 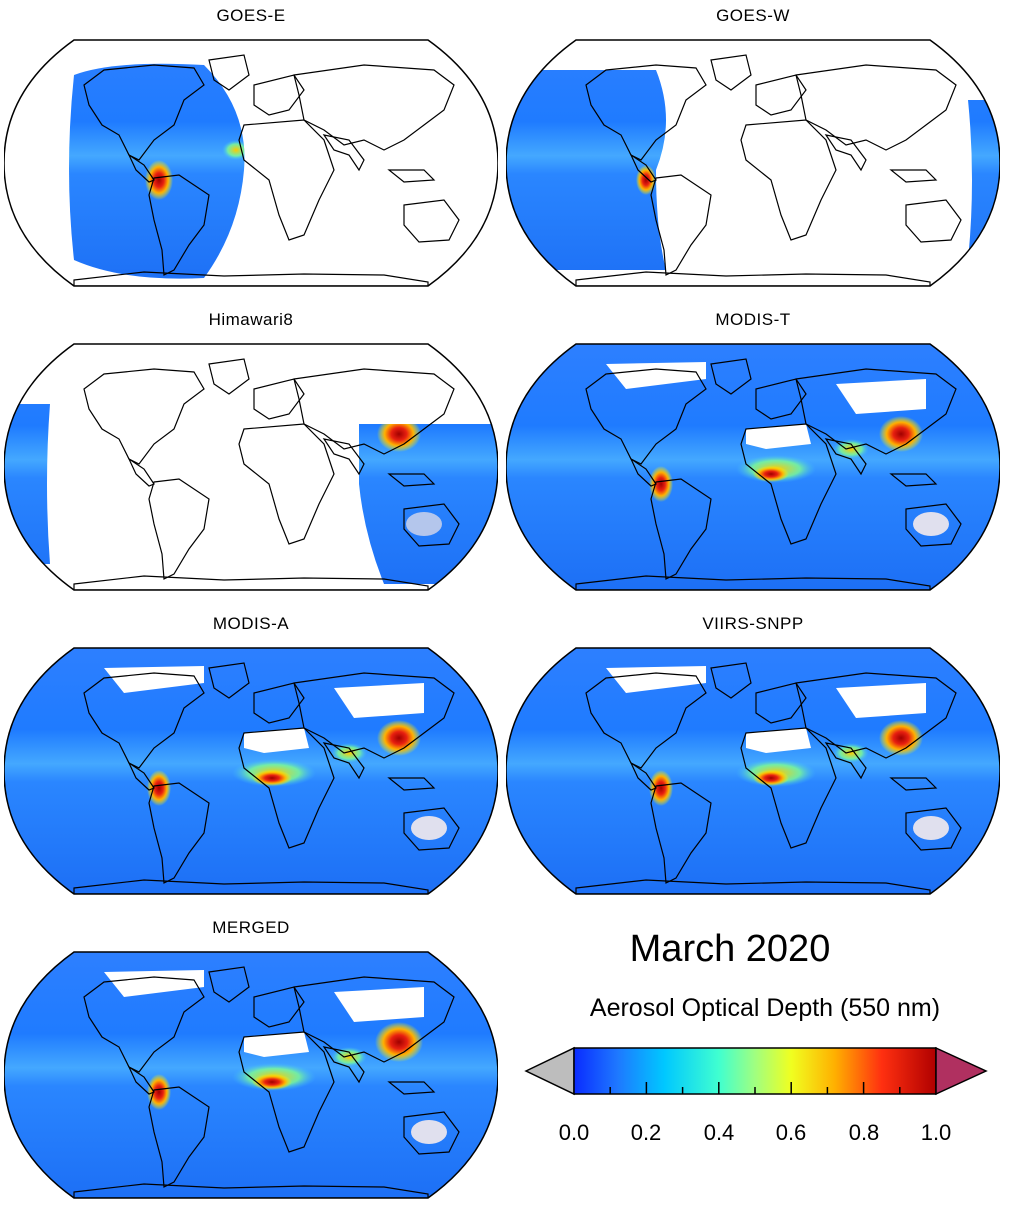 What do you see at coordinates (251, 771) in the screenshot?
I see `map-modis-a` at bounding box center [251, 771].